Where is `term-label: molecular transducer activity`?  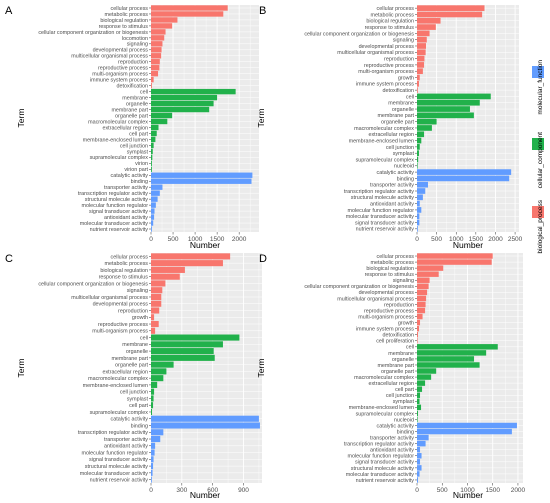
term-label: molecular transducer activity is located at coordinates (380, 217).